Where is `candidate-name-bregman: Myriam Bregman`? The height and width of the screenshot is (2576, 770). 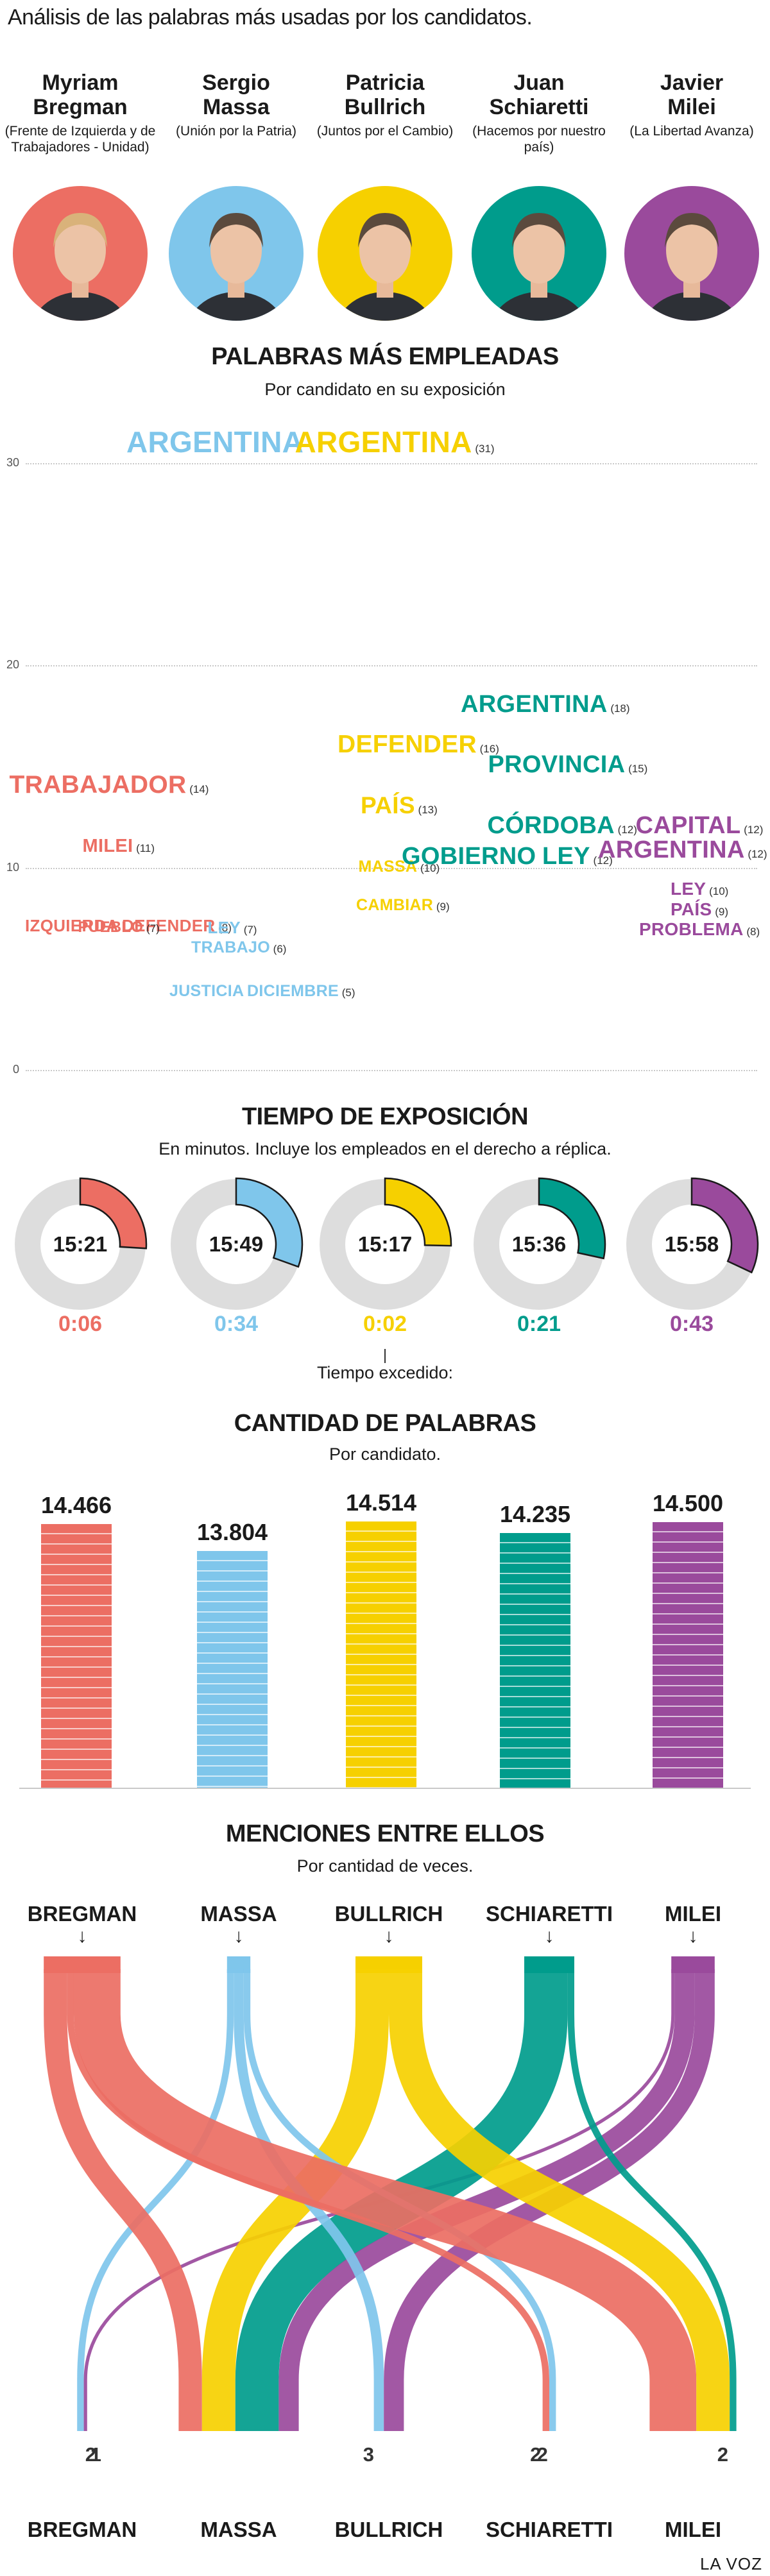
candidate-name-bregman: Myriam Bregman is located at coordinates (80, 95).